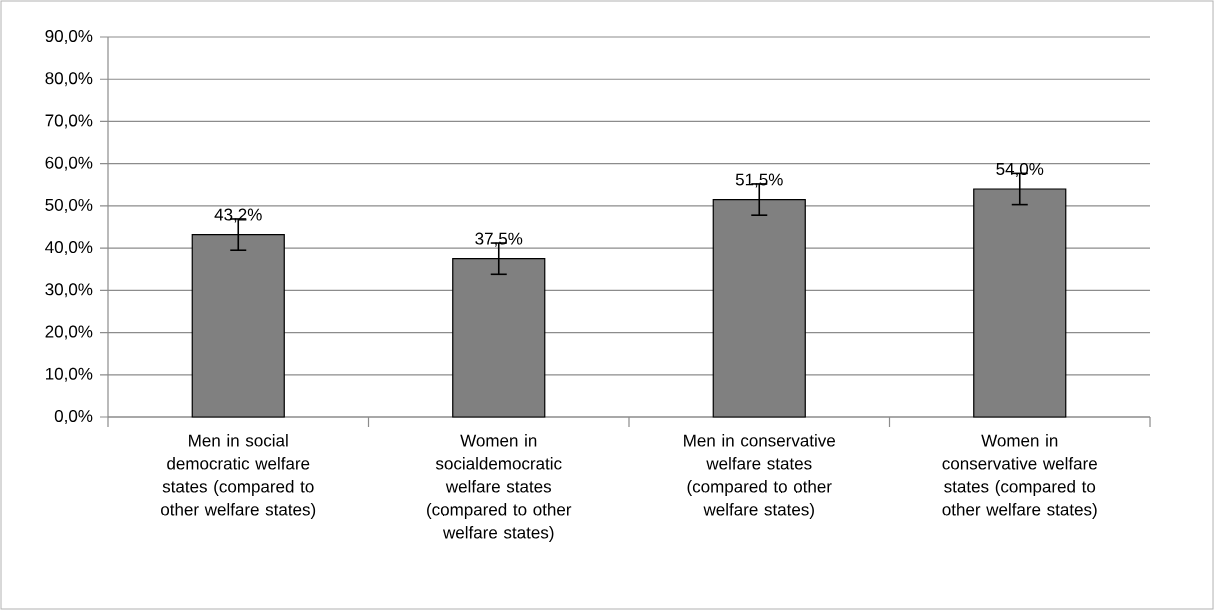 This screenshot has height=610, width=1214. Describe the element at coordinates (69, 121) in the screenshot. I see `y-tick-label: 70,0%` at that location.